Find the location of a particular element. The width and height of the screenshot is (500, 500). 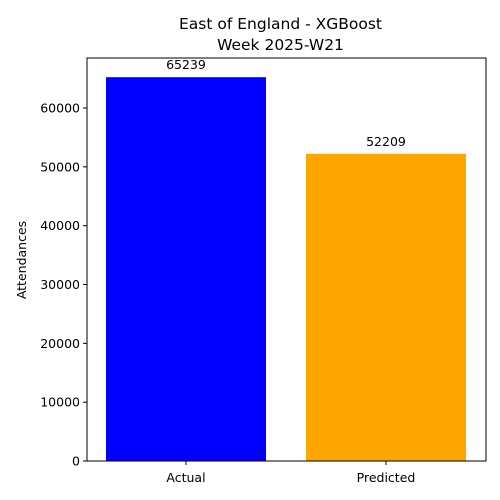

y-tick-label: 0 is located at coordinates (76, 461).